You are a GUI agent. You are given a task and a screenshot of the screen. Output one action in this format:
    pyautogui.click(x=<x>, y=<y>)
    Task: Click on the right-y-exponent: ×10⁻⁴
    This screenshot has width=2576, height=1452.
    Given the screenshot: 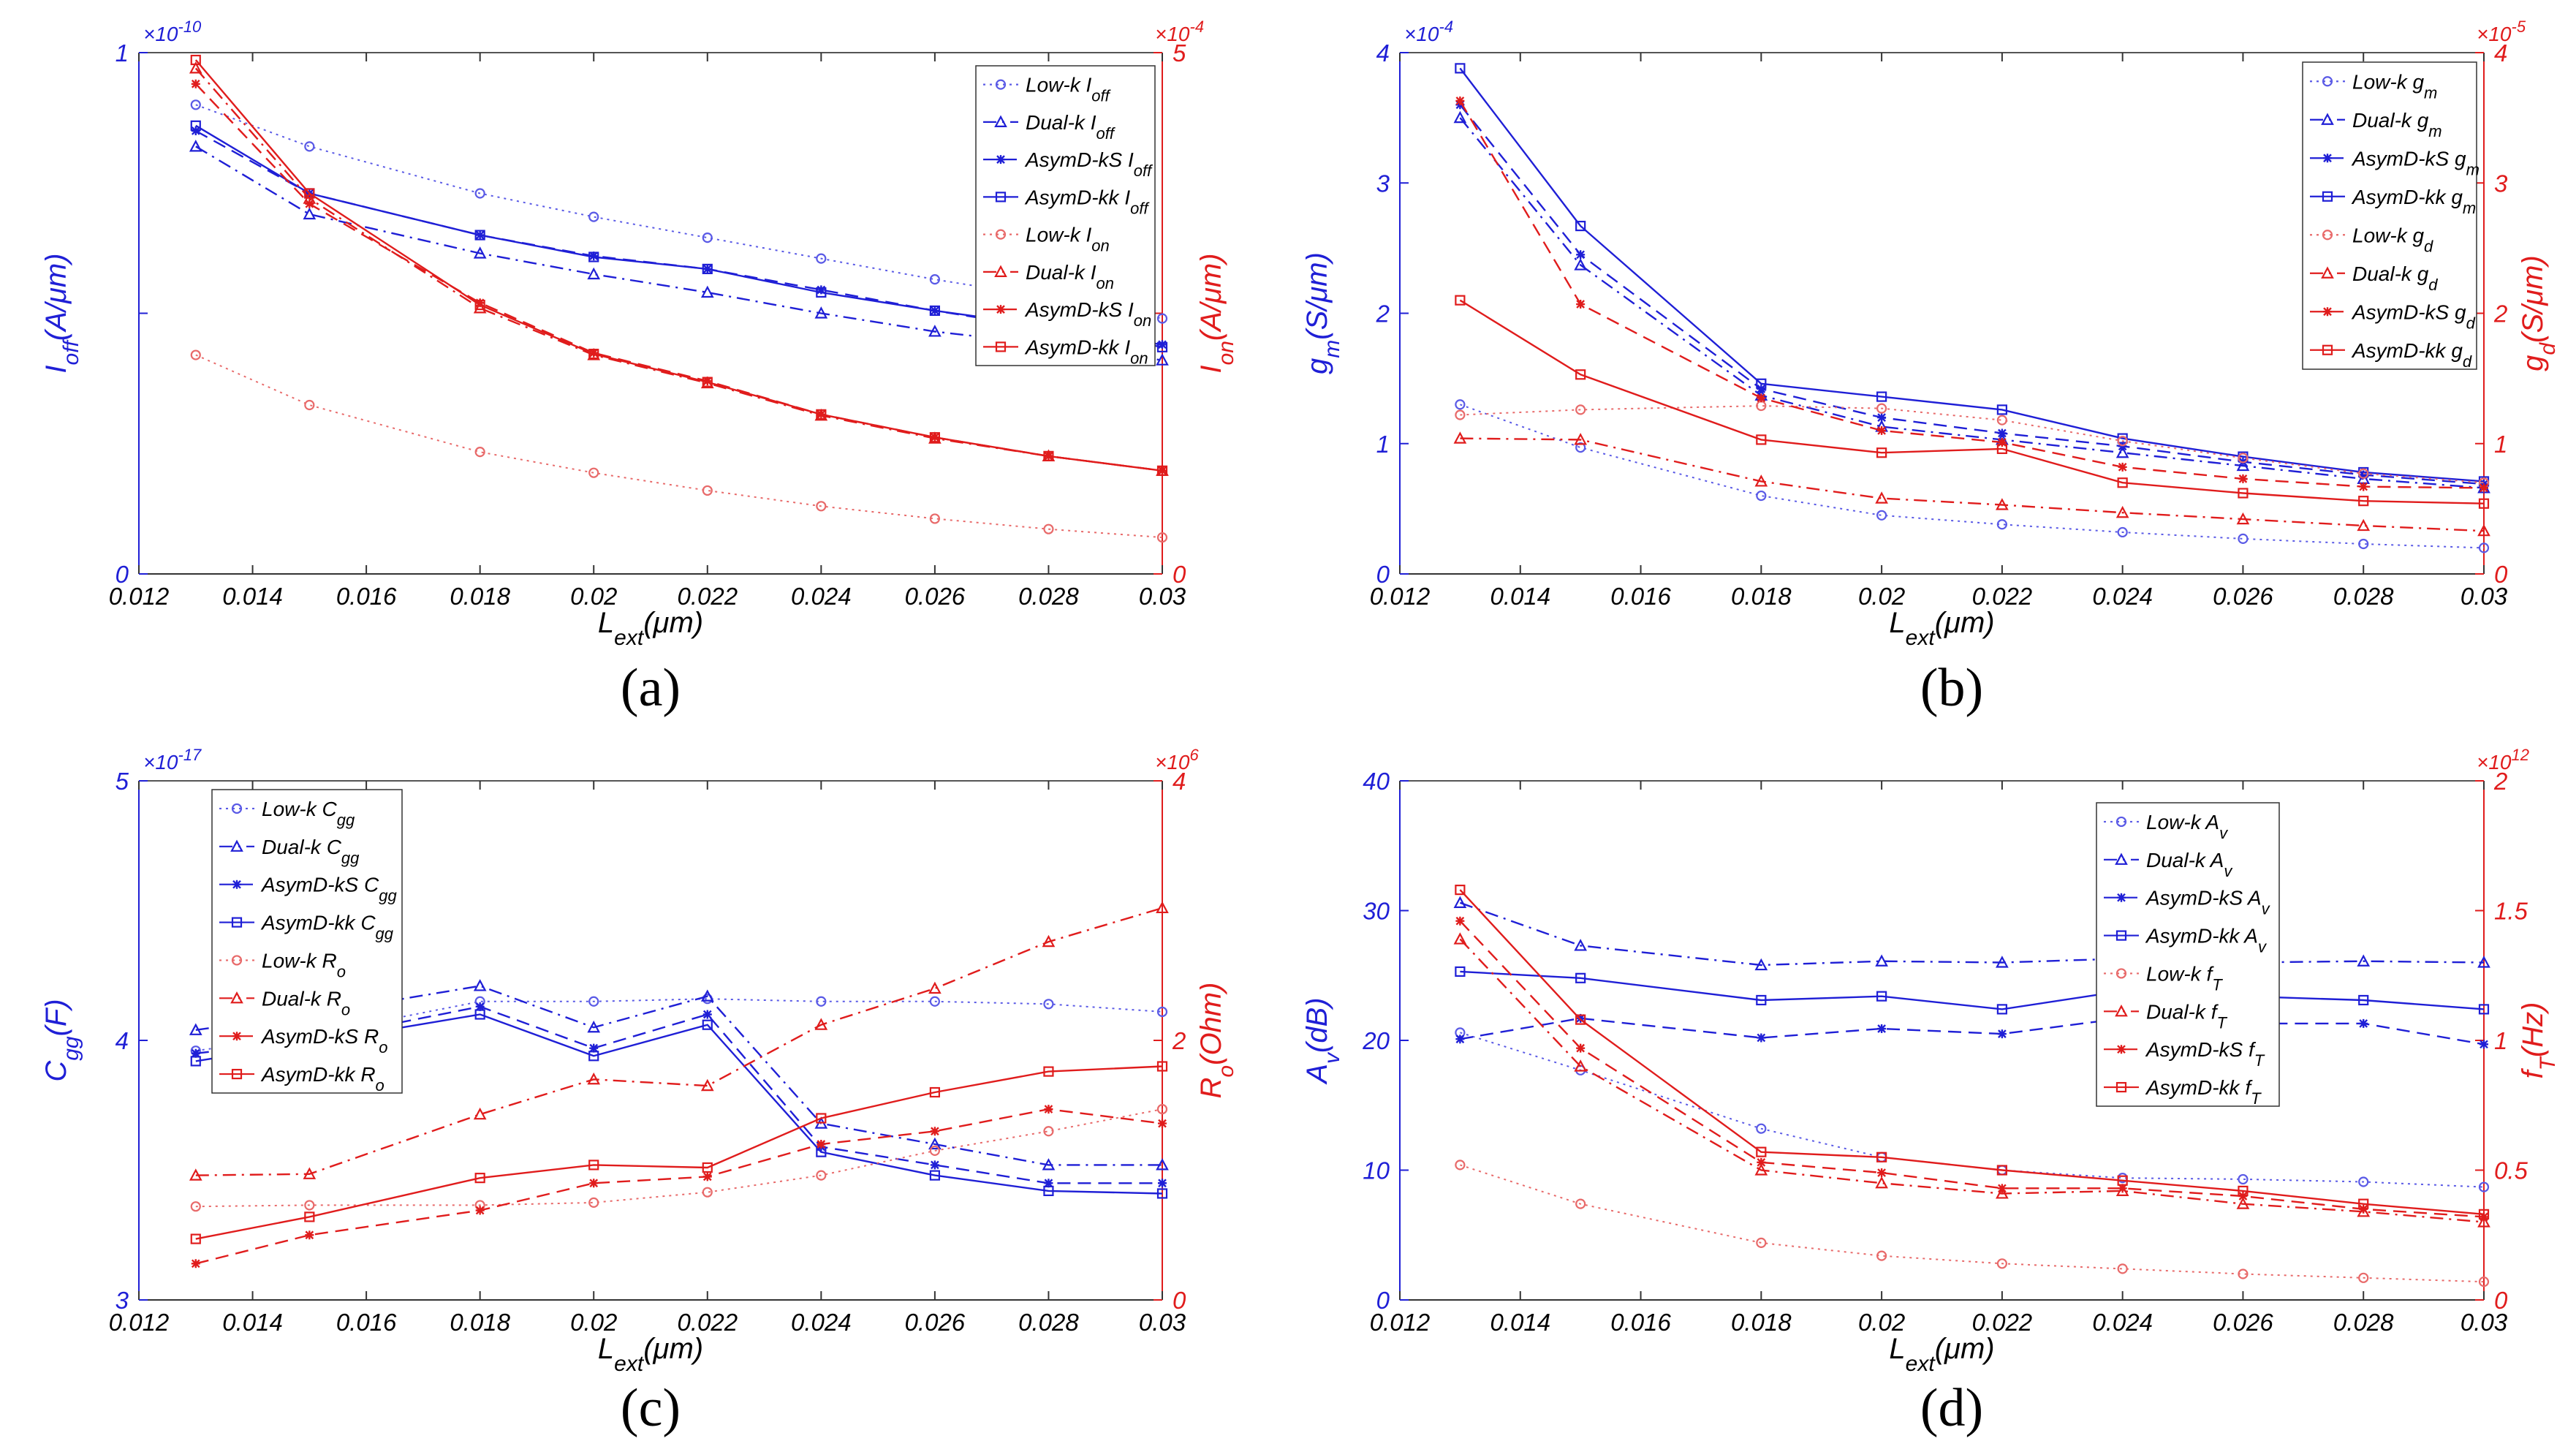 What is the action you would take?
    pyautogui.click(x=1179, y=32)
    